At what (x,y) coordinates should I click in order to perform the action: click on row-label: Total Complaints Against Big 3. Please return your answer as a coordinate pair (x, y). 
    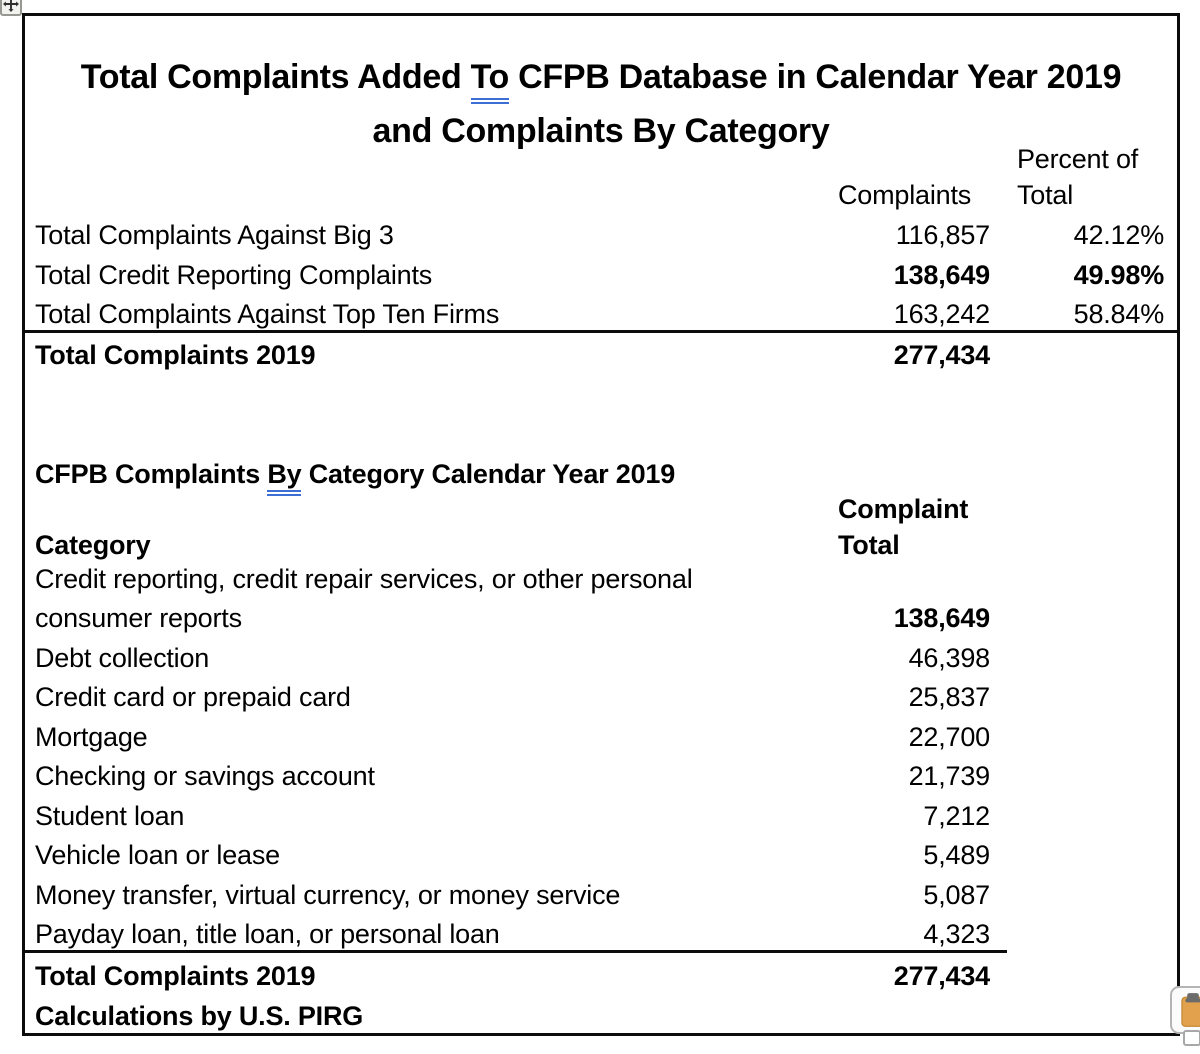
    Looking at the image, I should click on (214, 235).